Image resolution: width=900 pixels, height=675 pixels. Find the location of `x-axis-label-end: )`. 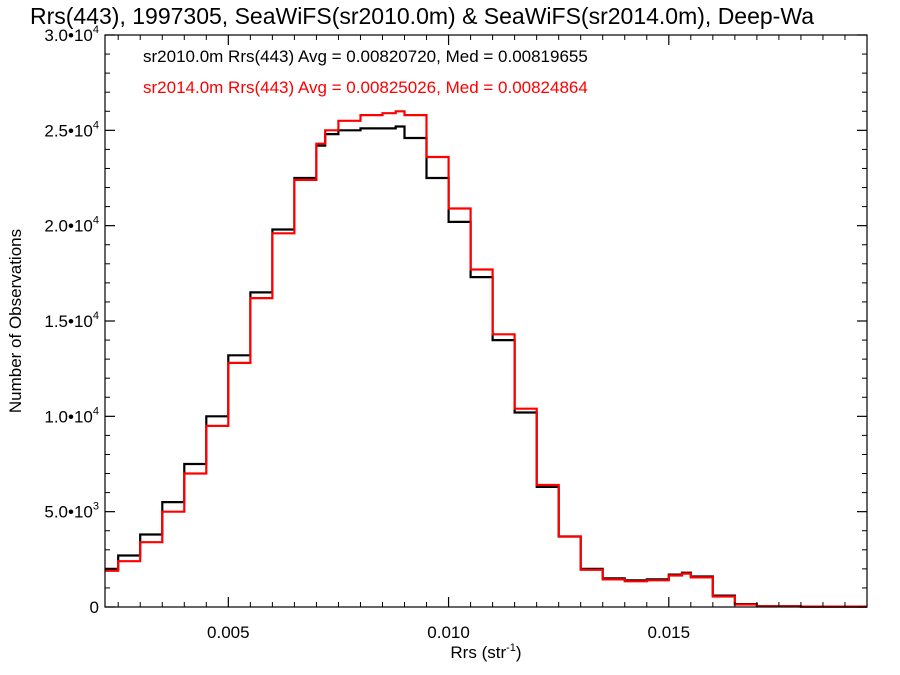

x-axis-label-end: ) is located at coordinates (519, 652).